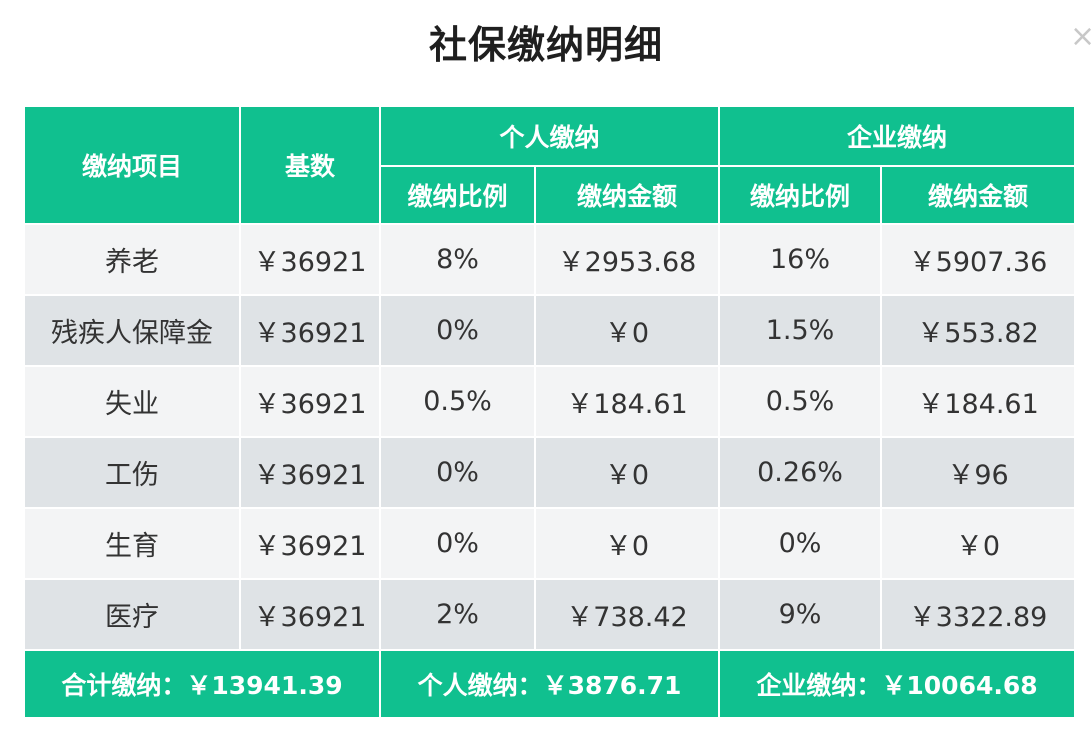  What do you see at coordinates (801, 544) in the screenshot?
I see `cell-company-rate: 0%` at bounding box center [801, 544].